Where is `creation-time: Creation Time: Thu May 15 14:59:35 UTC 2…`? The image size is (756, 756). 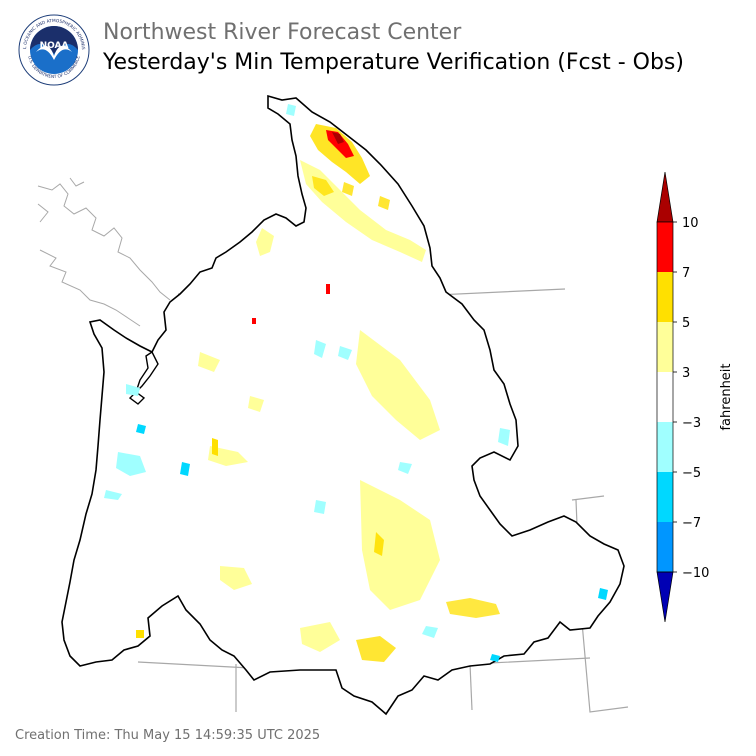
creation-time: Creation Time: Thu May 15 14:59:35 UTC 2… is located at coordinates (168, 735).